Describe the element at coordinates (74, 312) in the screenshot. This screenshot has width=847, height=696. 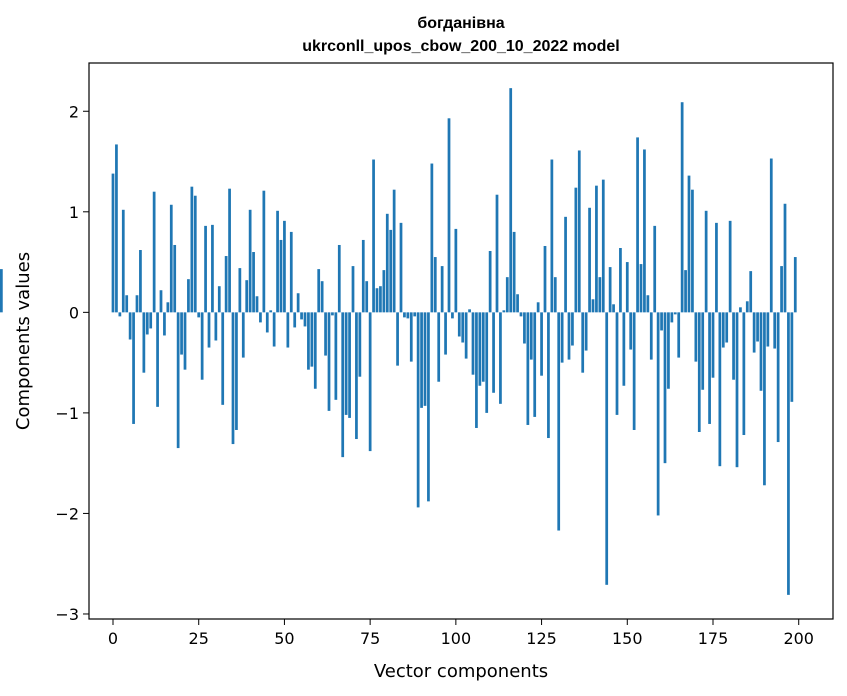
I see `y-tick-label: 0` at that location.